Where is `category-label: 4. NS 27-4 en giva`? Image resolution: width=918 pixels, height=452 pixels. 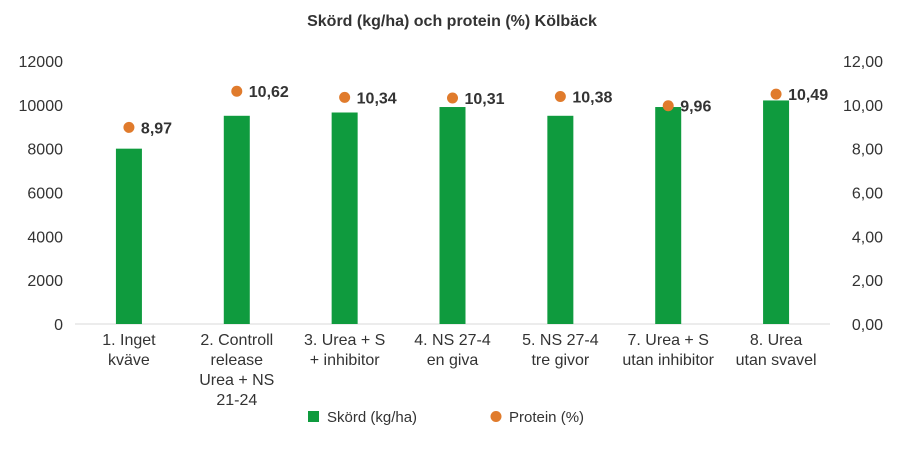 category-label: 4. NS 27-4 en giva is located at coordinates (452, 350).